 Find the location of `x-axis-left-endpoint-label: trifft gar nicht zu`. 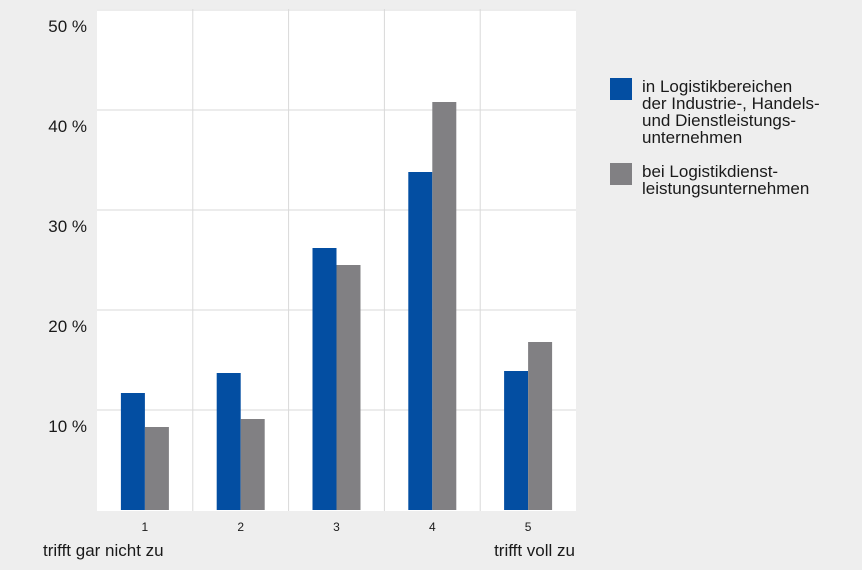

x-axis-left-endpoint-label: trifft gar nicht zu is located at coordinates (103, 550).